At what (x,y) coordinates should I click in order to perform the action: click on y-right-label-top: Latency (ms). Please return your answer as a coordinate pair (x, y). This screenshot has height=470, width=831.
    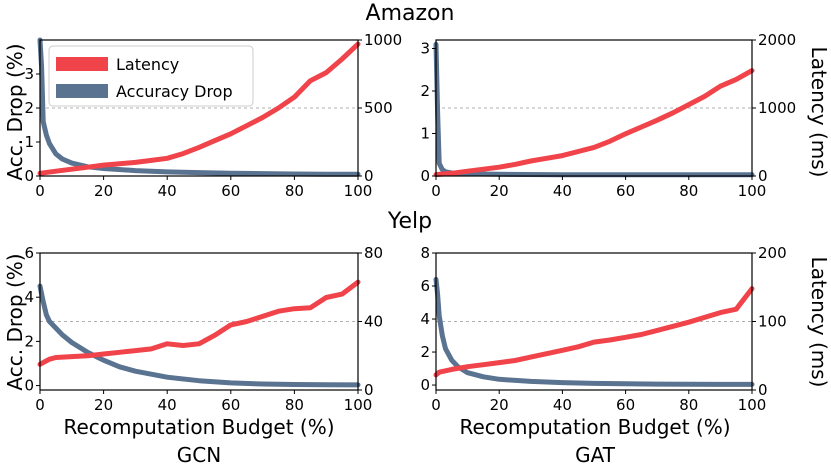
    Looking at the image, I should click on (819, 112).